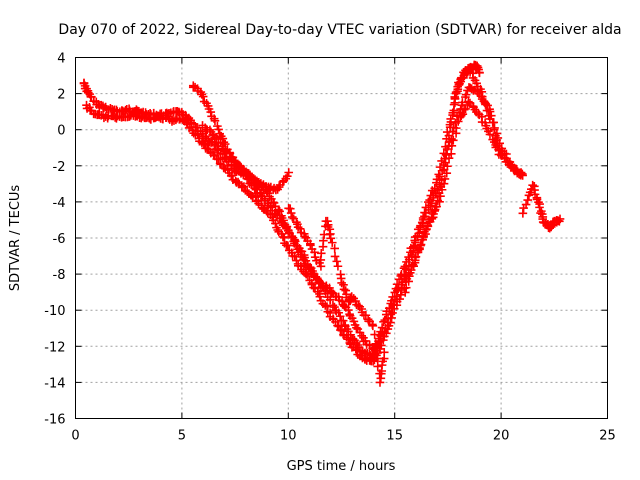 This screenshot has height=480, width=640. What do you see at coordinates (607, 436) in the screenshot?
I see `x-tick-label: 25` at bounding box center [607, 436].